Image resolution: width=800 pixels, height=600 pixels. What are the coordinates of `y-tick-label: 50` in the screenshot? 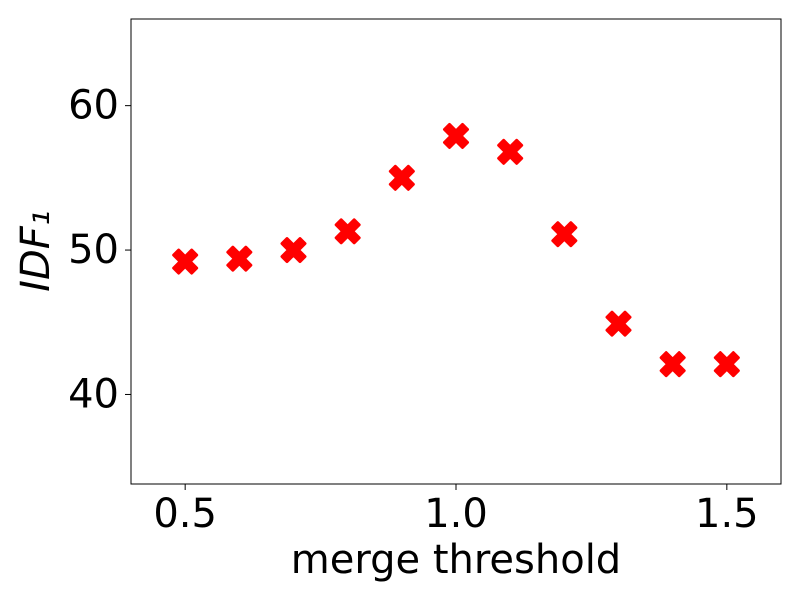 It's located at (93, 250).